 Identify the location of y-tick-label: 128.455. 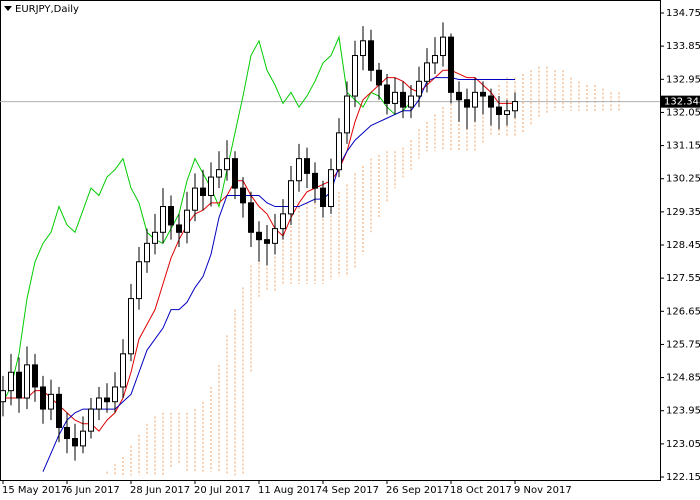
(683, 245).